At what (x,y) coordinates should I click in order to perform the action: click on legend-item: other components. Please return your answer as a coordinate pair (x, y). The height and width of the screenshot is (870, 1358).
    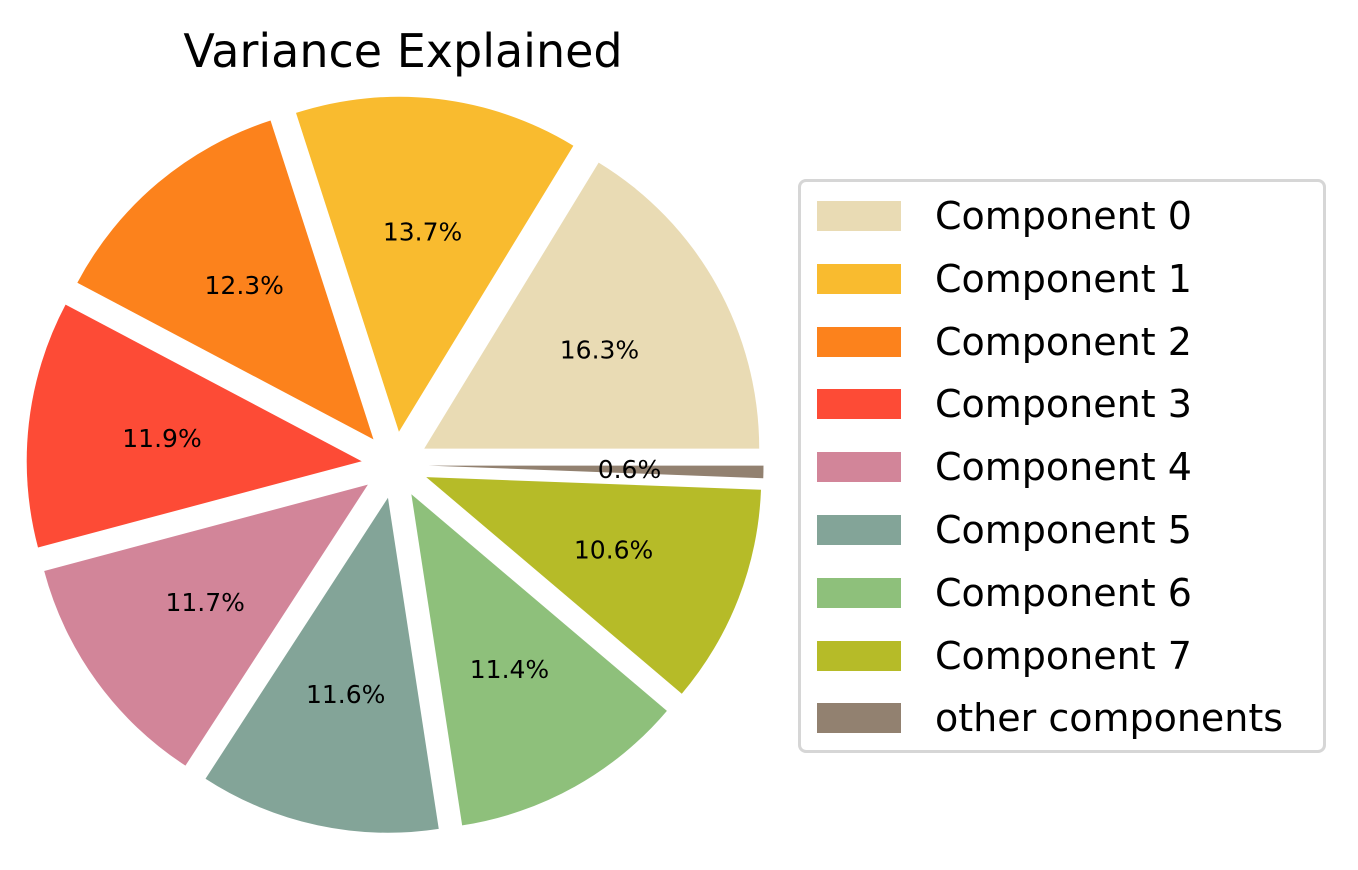
    Looking at the image, I should click on (1050, 718).